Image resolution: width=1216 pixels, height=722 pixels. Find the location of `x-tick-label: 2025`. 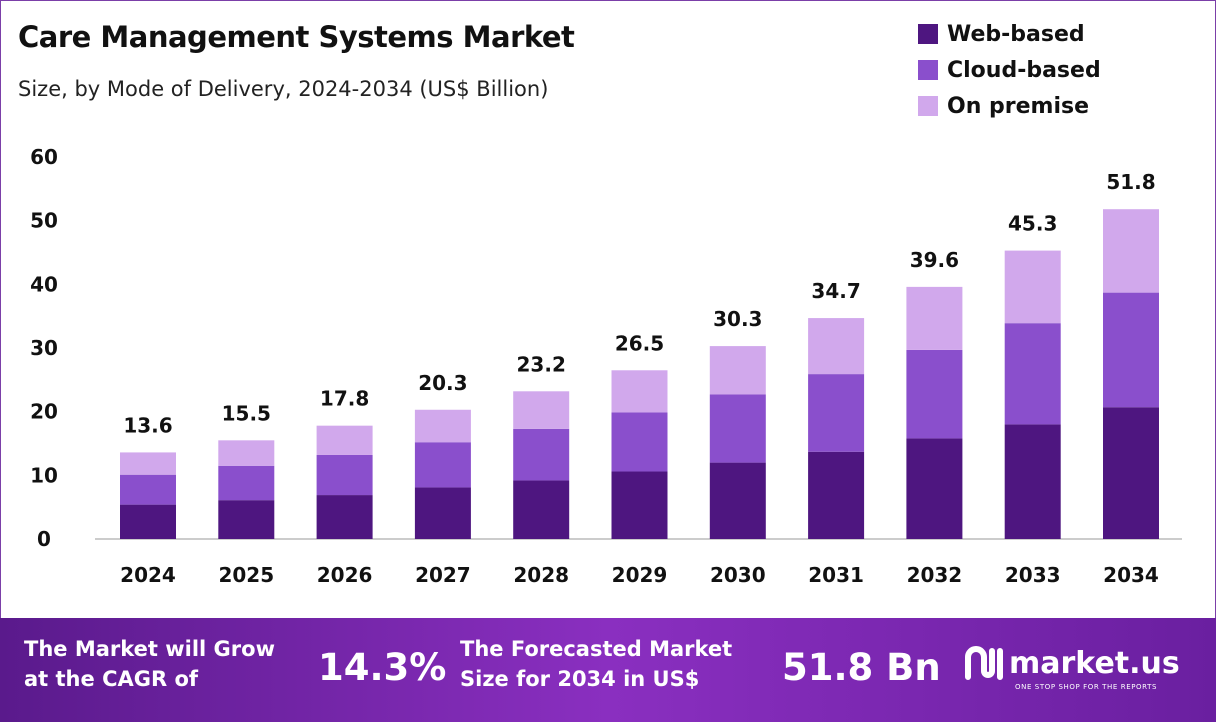

x-tick-label: 2025 is located at coordinates (246, 575).